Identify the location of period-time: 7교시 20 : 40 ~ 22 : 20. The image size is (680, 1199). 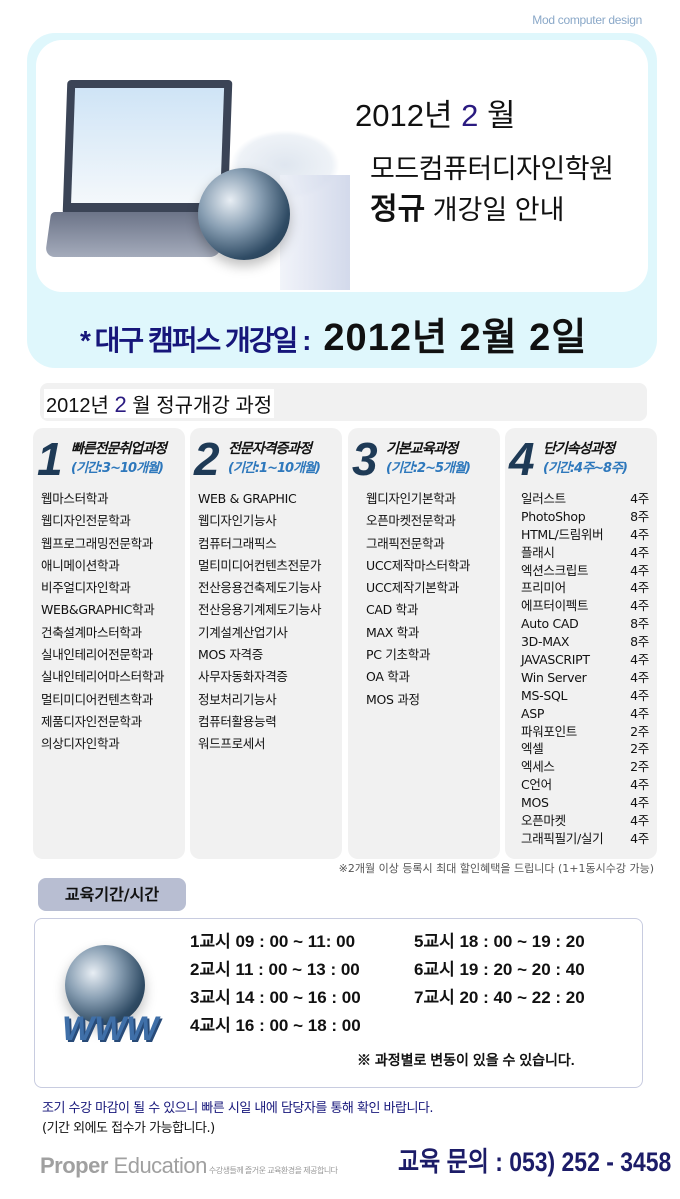
(499, 997).